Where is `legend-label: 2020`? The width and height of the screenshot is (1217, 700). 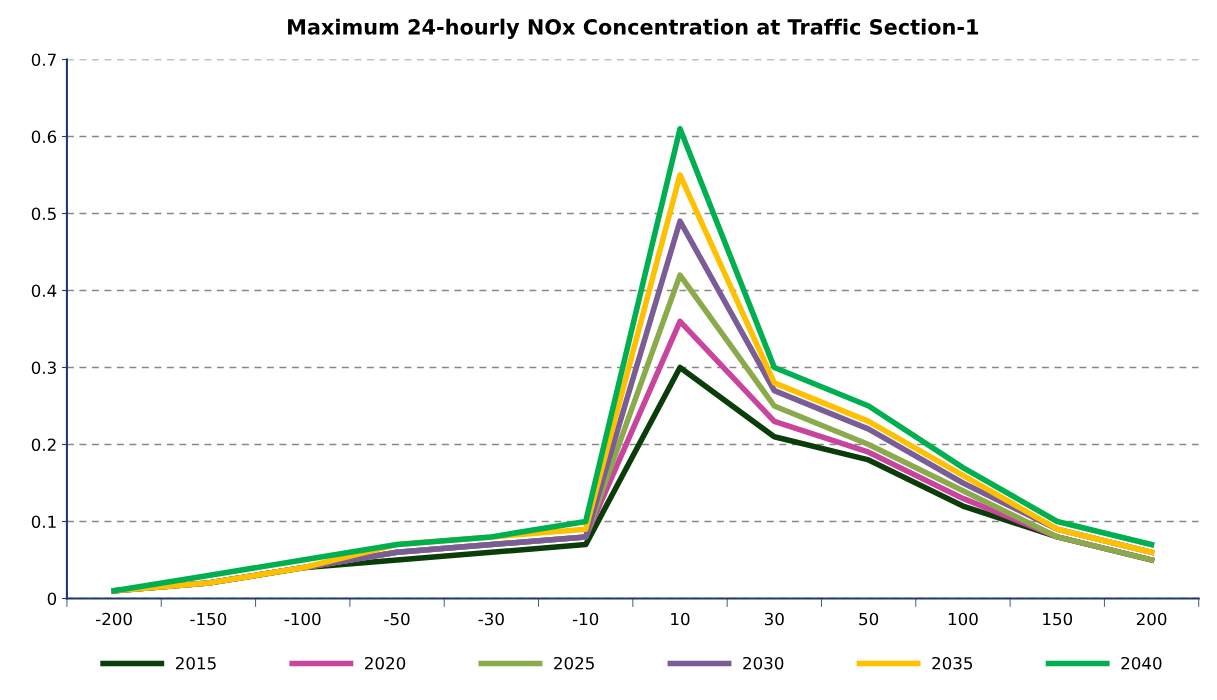 legend-label: 2020 is located at coordinates (385, 663).